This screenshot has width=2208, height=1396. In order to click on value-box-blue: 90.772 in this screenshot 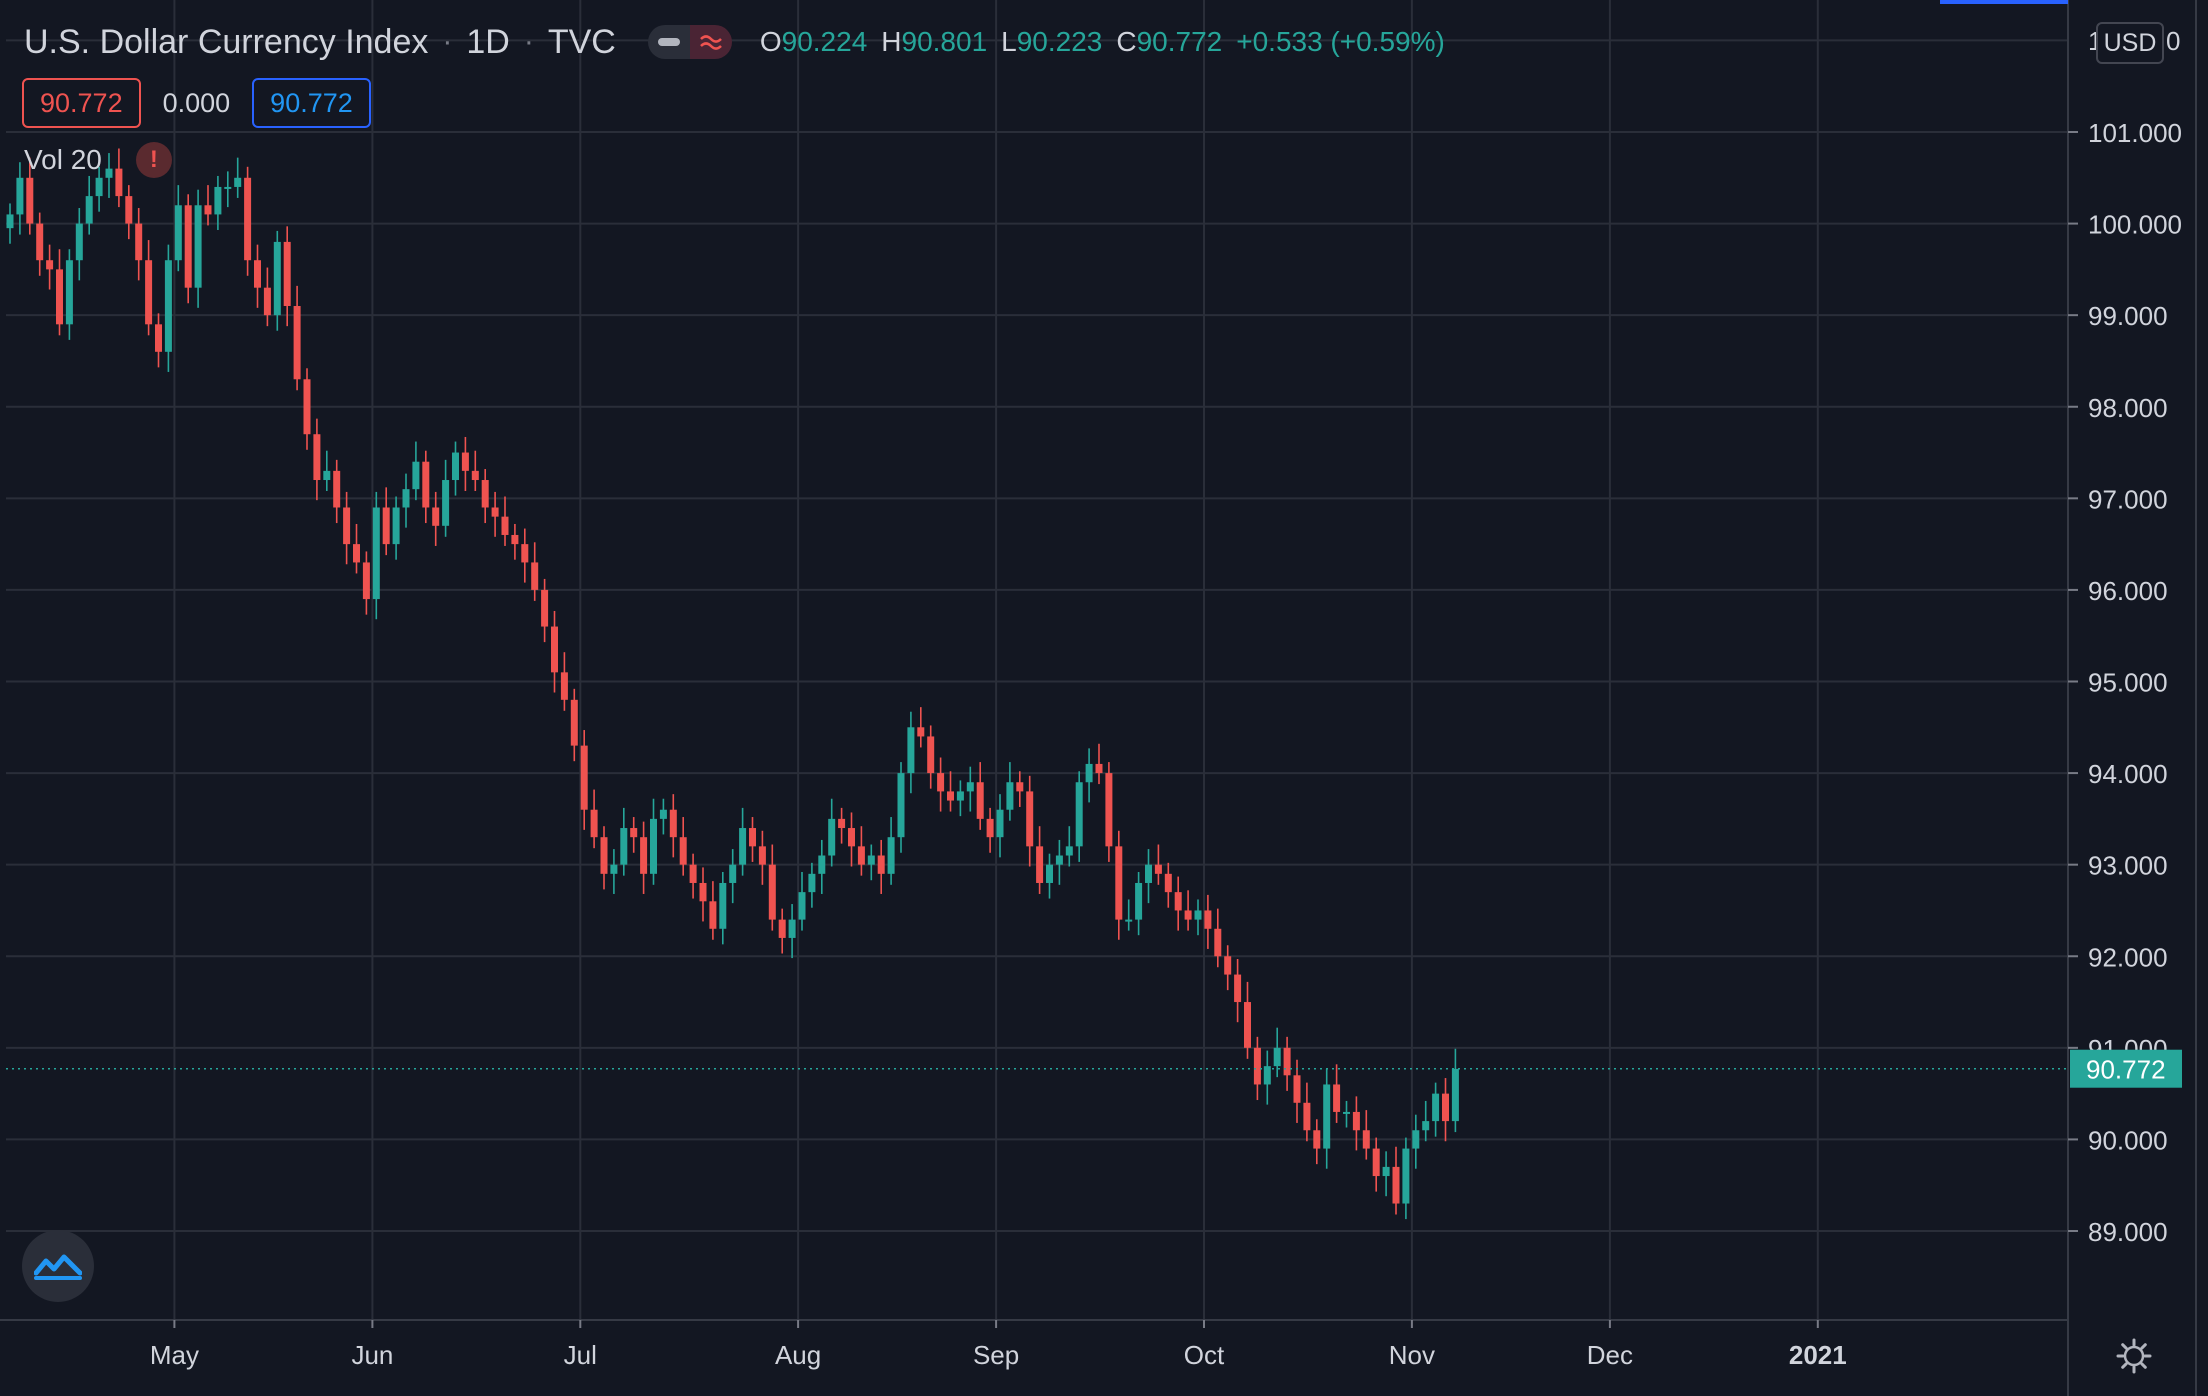, I will do `click(311, 103)`.